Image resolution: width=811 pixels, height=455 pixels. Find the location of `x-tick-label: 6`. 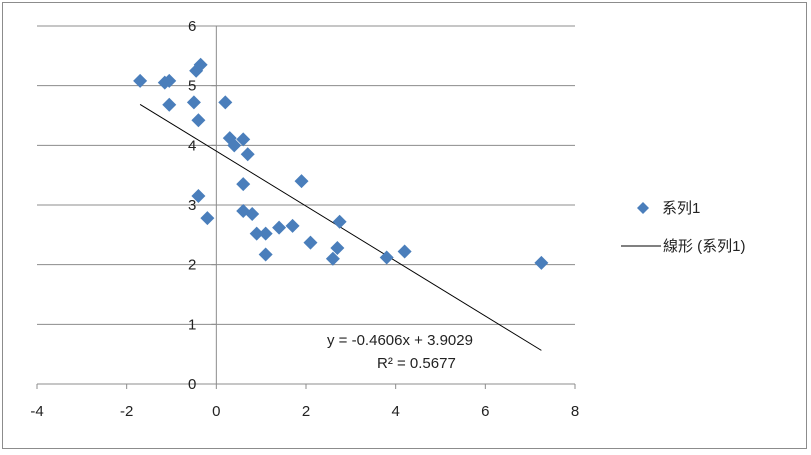

x-tick-label: 6 is located at coordinates (485, 411).